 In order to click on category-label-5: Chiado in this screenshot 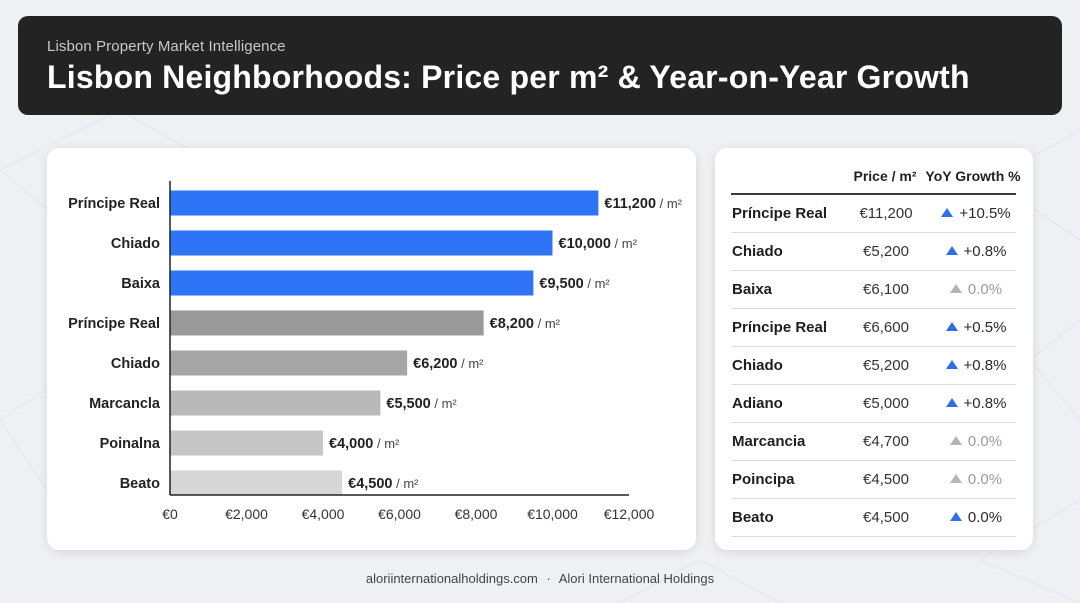, I will do `click(135, 364)`.